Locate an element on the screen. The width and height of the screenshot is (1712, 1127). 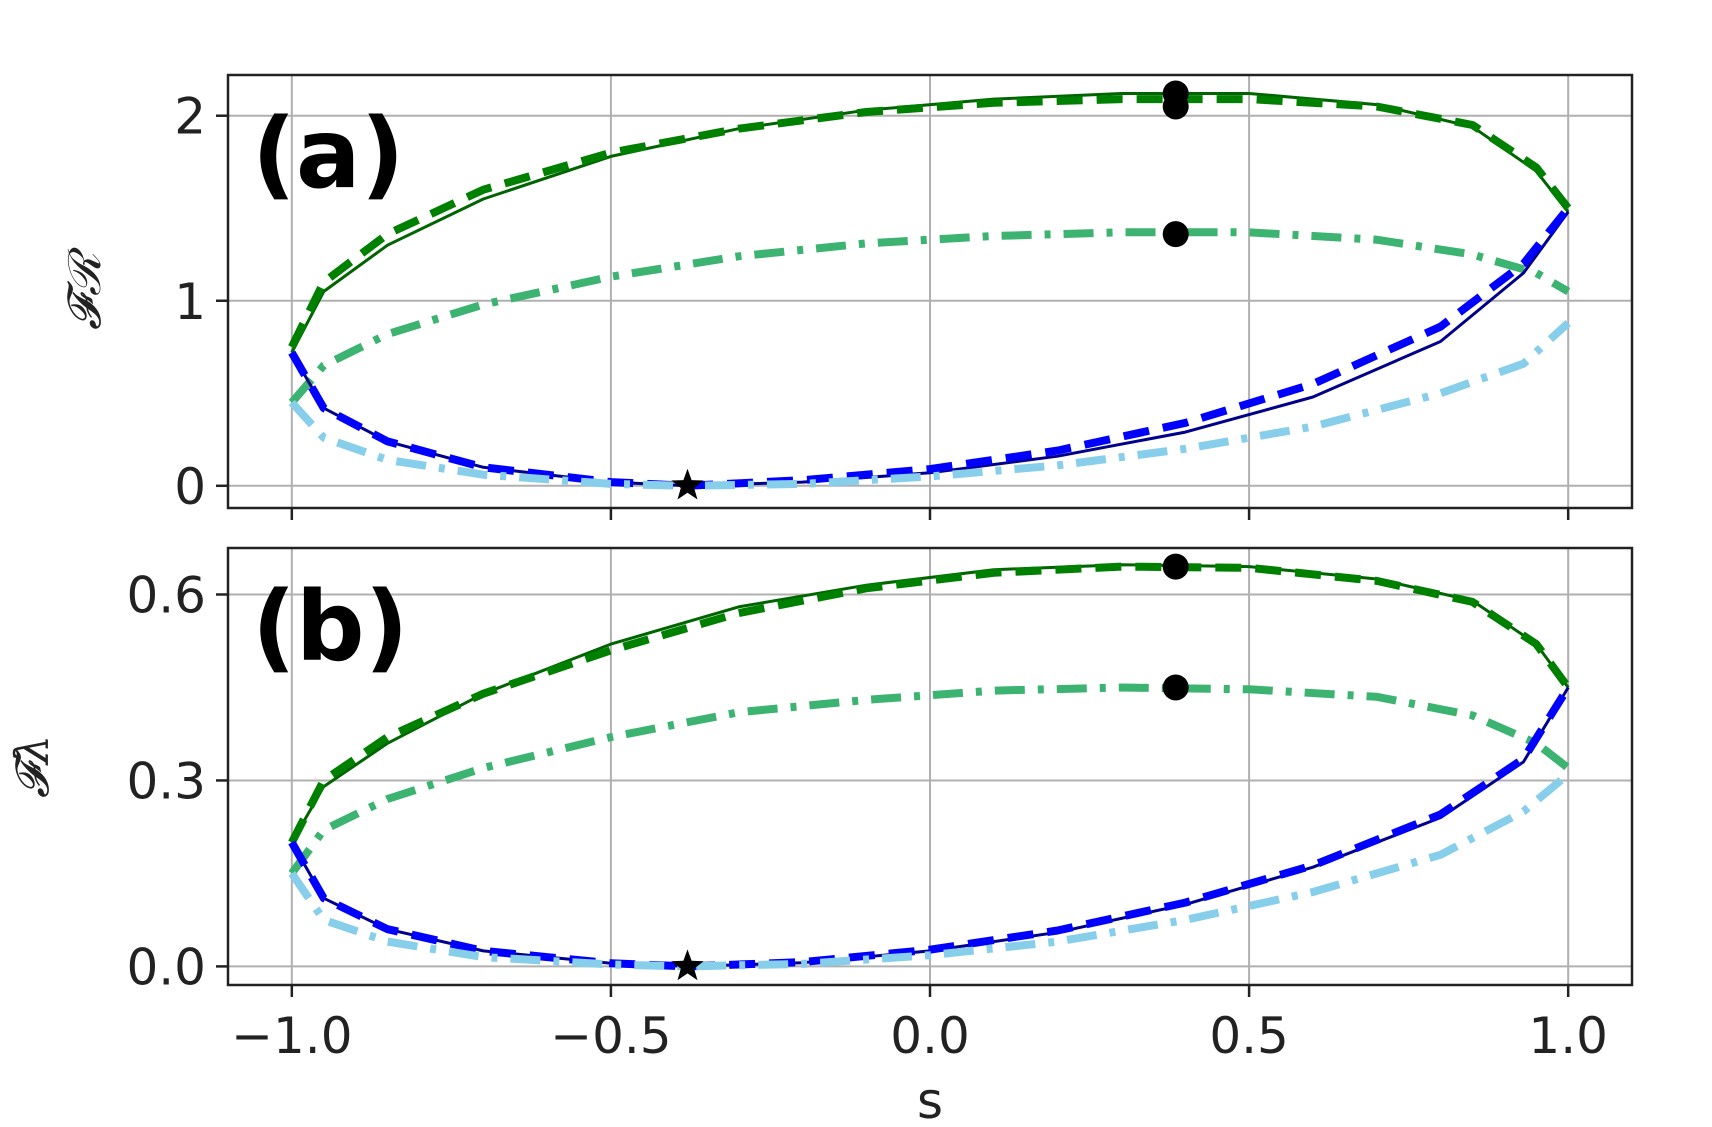
y-tick-label: 2 is located at coordinates (190, 117).